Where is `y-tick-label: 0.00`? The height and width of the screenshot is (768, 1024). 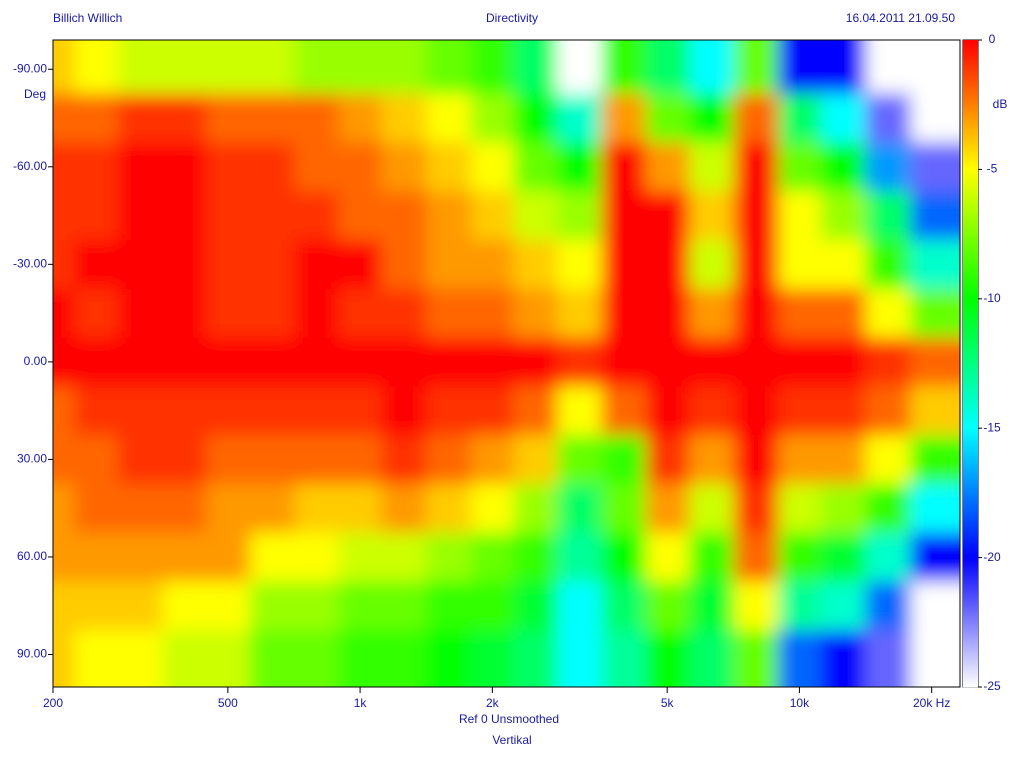
y-tick-label: 0.00 is located at coordinates (36, 361).